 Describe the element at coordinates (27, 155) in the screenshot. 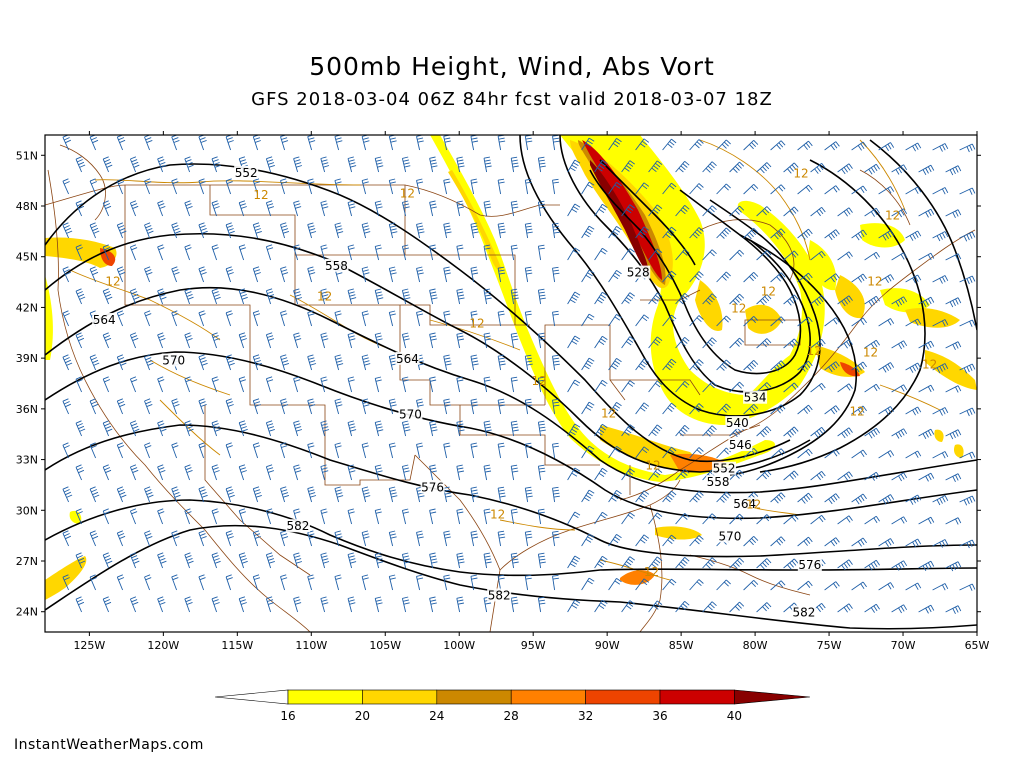

I see `lat-label: 51N` at that location.